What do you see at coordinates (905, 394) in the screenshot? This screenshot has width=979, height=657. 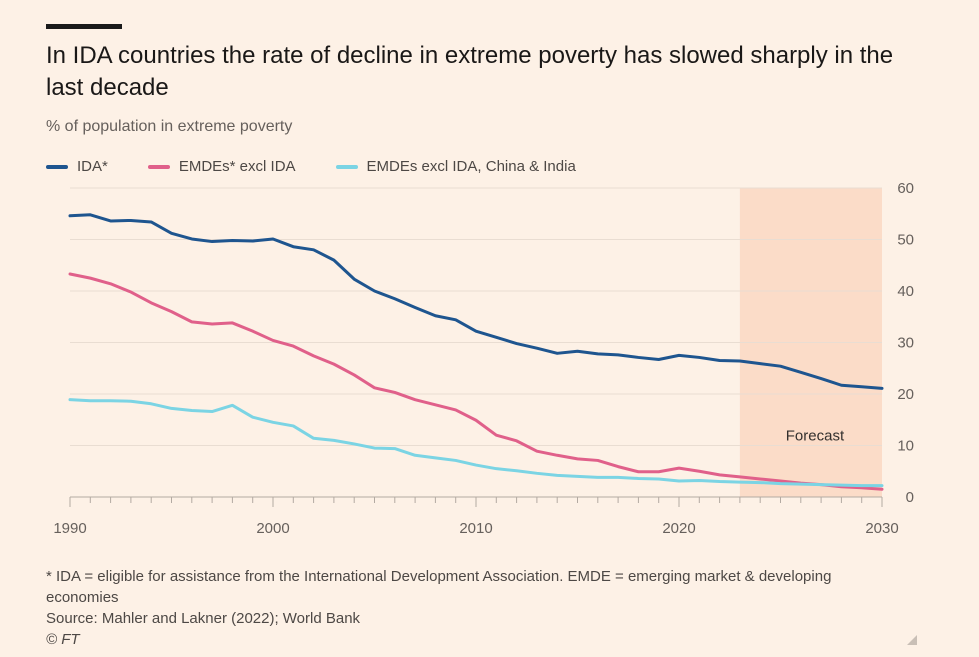 I see `y-tick-label-20: 20` at bounding box center [905, 394].